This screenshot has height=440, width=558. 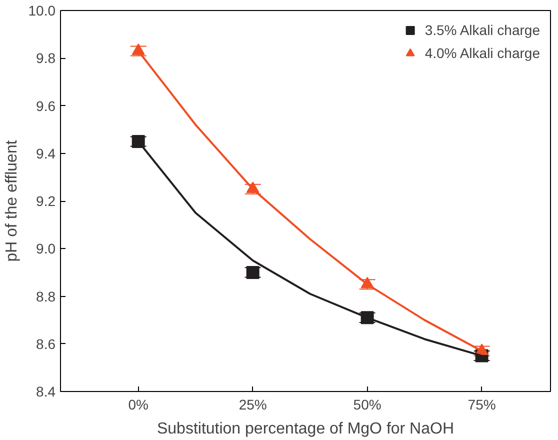 What do you see at coordinates (482, 30) in the screenshot?
I see `legend-label: 3.5% Alkali charge` at bounding box center [482, 30].